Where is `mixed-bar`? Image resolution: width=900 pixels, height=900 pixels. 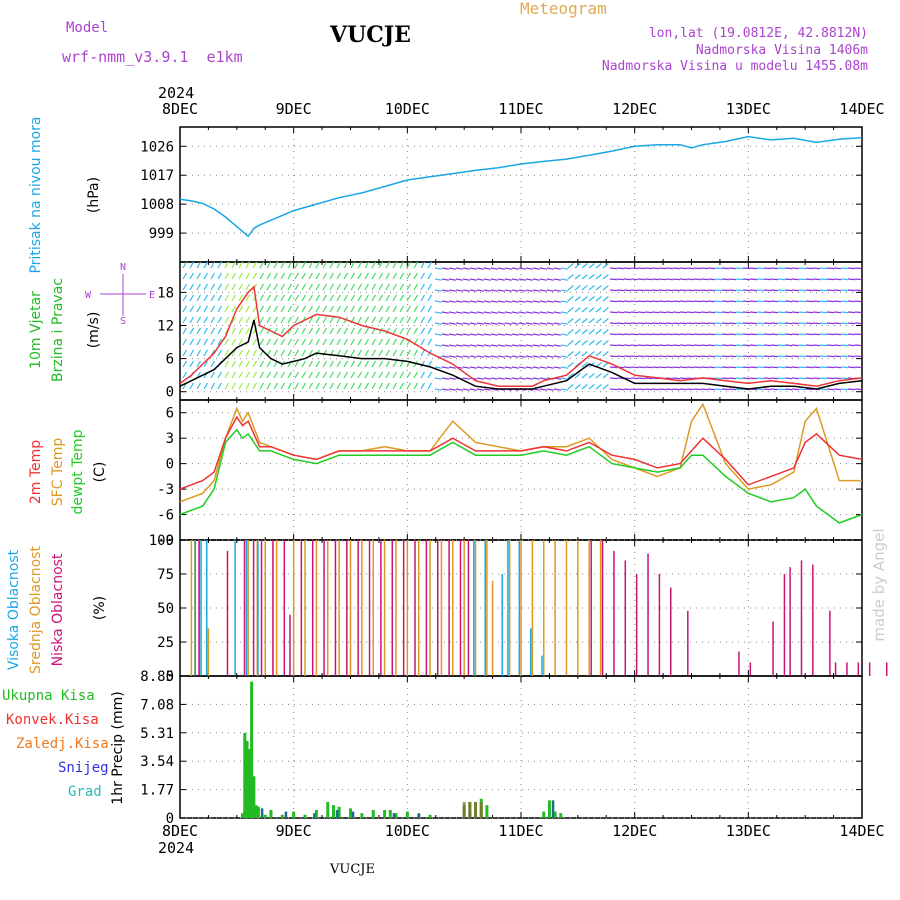 mixed-bar is located at coordinates (476, 809).